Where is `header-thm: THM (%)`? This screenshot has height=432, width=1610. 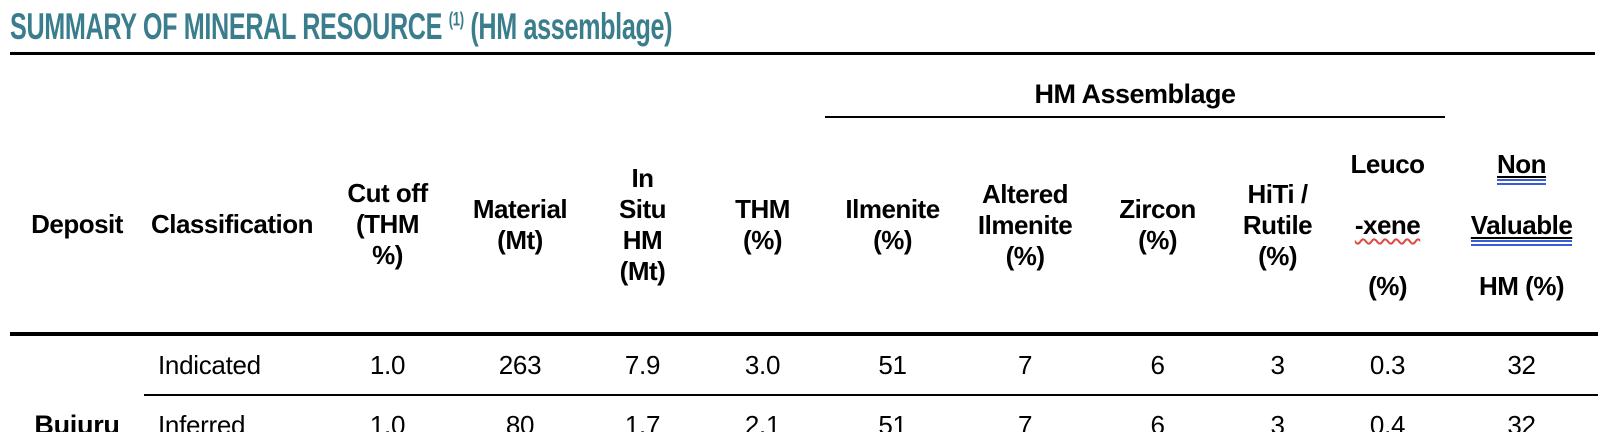
header-thm: THM (%) is located at coordinates (763, 226).